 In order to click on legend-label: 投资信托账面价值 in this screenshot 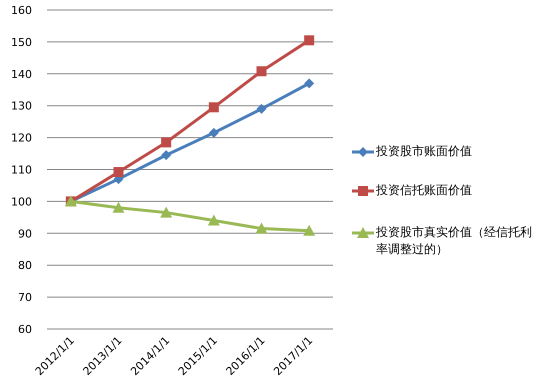, I will do `click(424, 190)`.